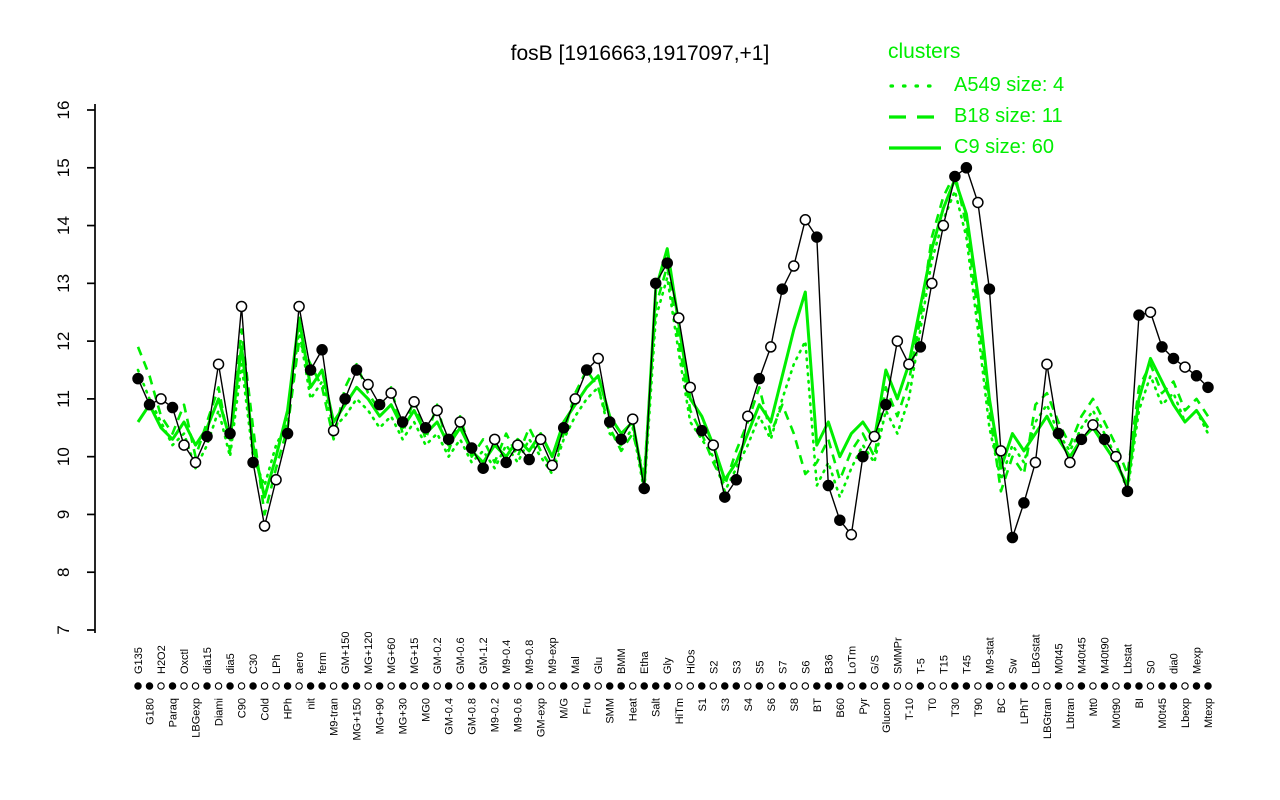 The width and height of the screenshot is (1280, 800). Describe the element at coordinates (645, 662) in the screenshot. I see `x-axis-label: Etha` at that location.